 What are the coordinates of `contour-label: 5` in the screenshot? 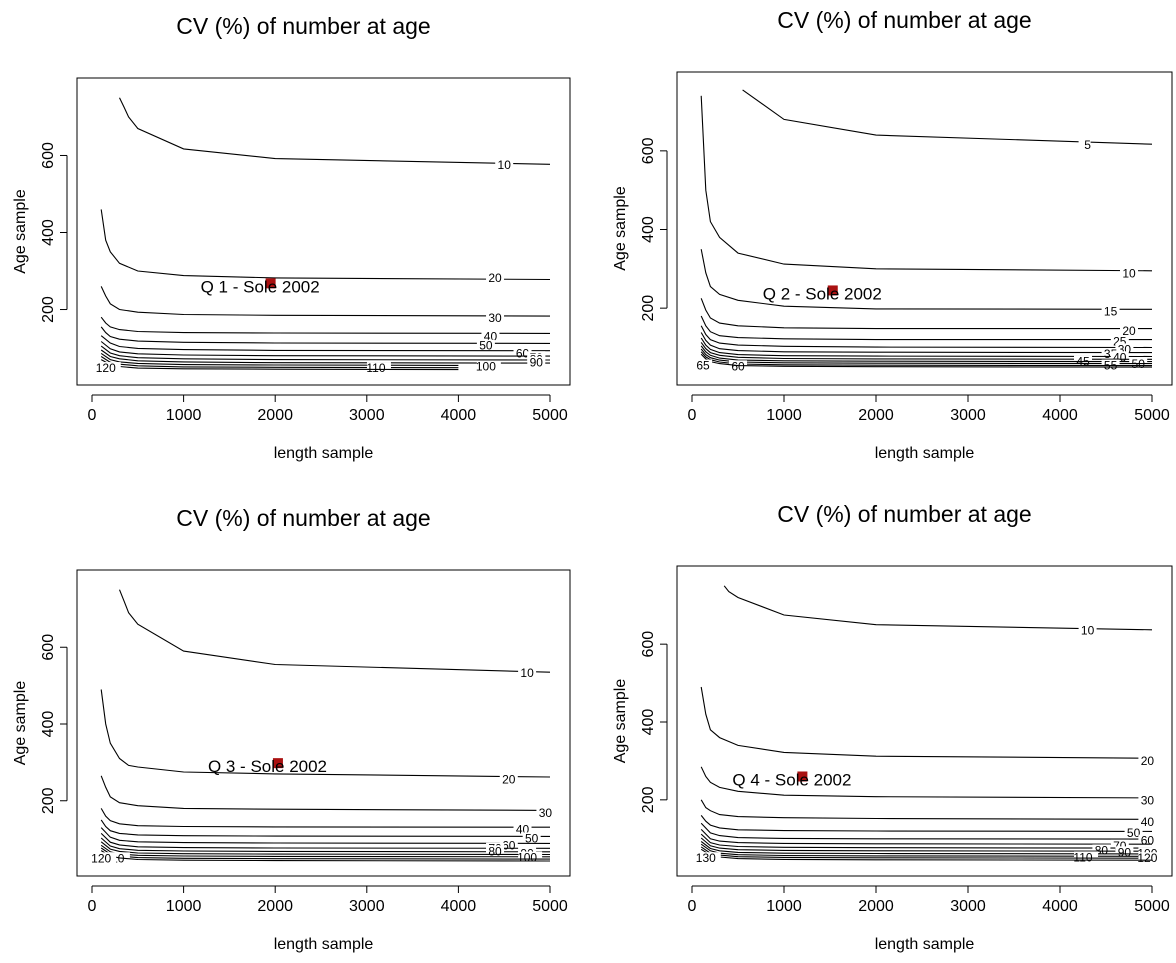 It's located at (1087, 145).